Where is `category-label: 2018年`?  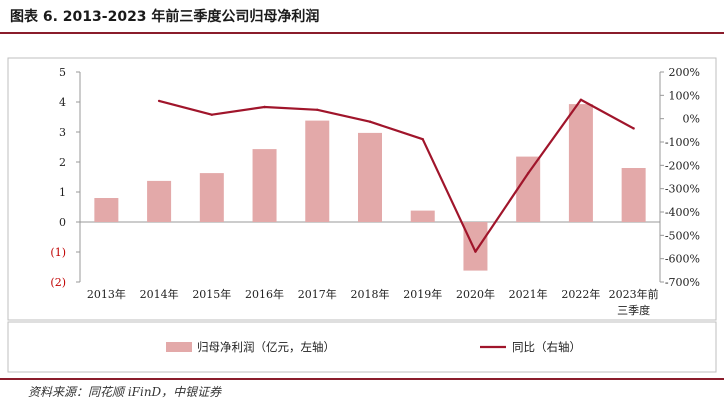
category-label: 2018年 is located at coordinates (370, 294).